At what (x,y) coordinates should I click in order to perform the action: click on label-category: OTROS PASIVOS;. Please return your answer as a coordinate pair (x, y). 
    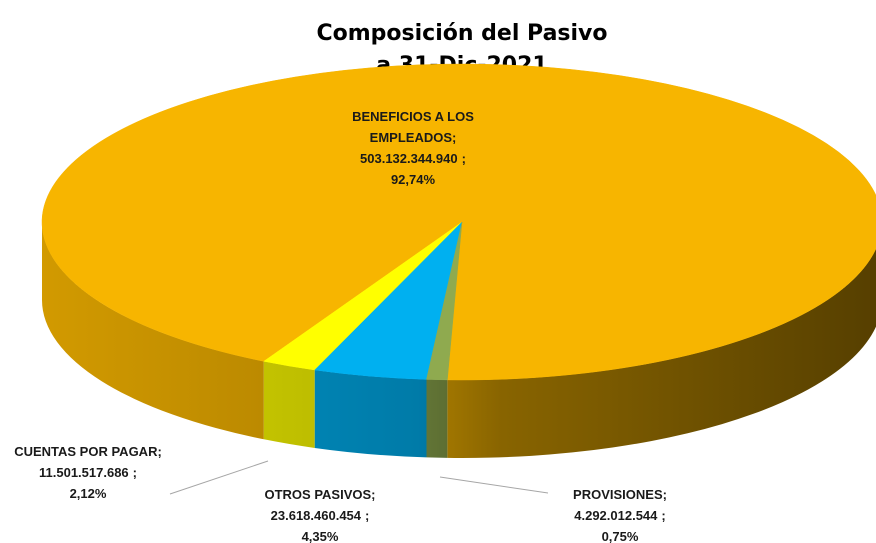
    Looking at the image, I should click on (320, 494).